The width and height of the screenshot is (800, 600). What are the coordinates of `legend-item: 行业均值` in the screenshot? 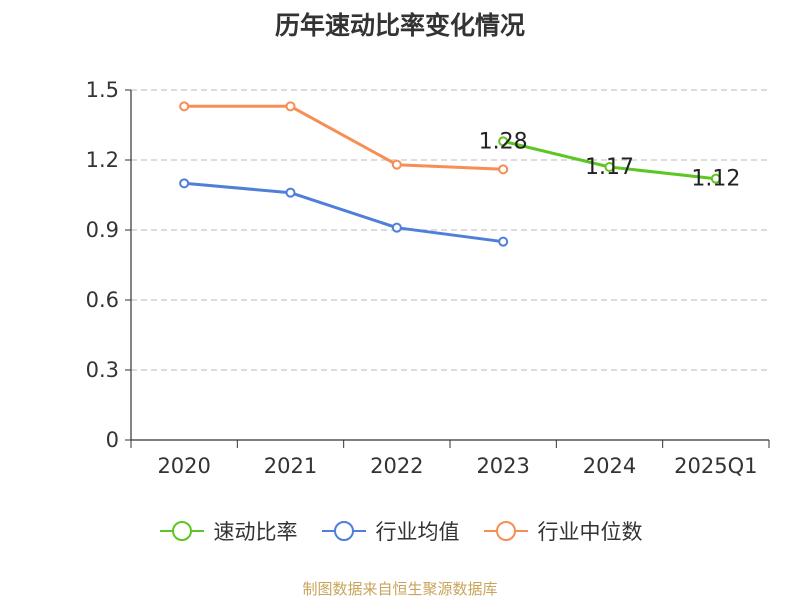 It's located at (390, 531).